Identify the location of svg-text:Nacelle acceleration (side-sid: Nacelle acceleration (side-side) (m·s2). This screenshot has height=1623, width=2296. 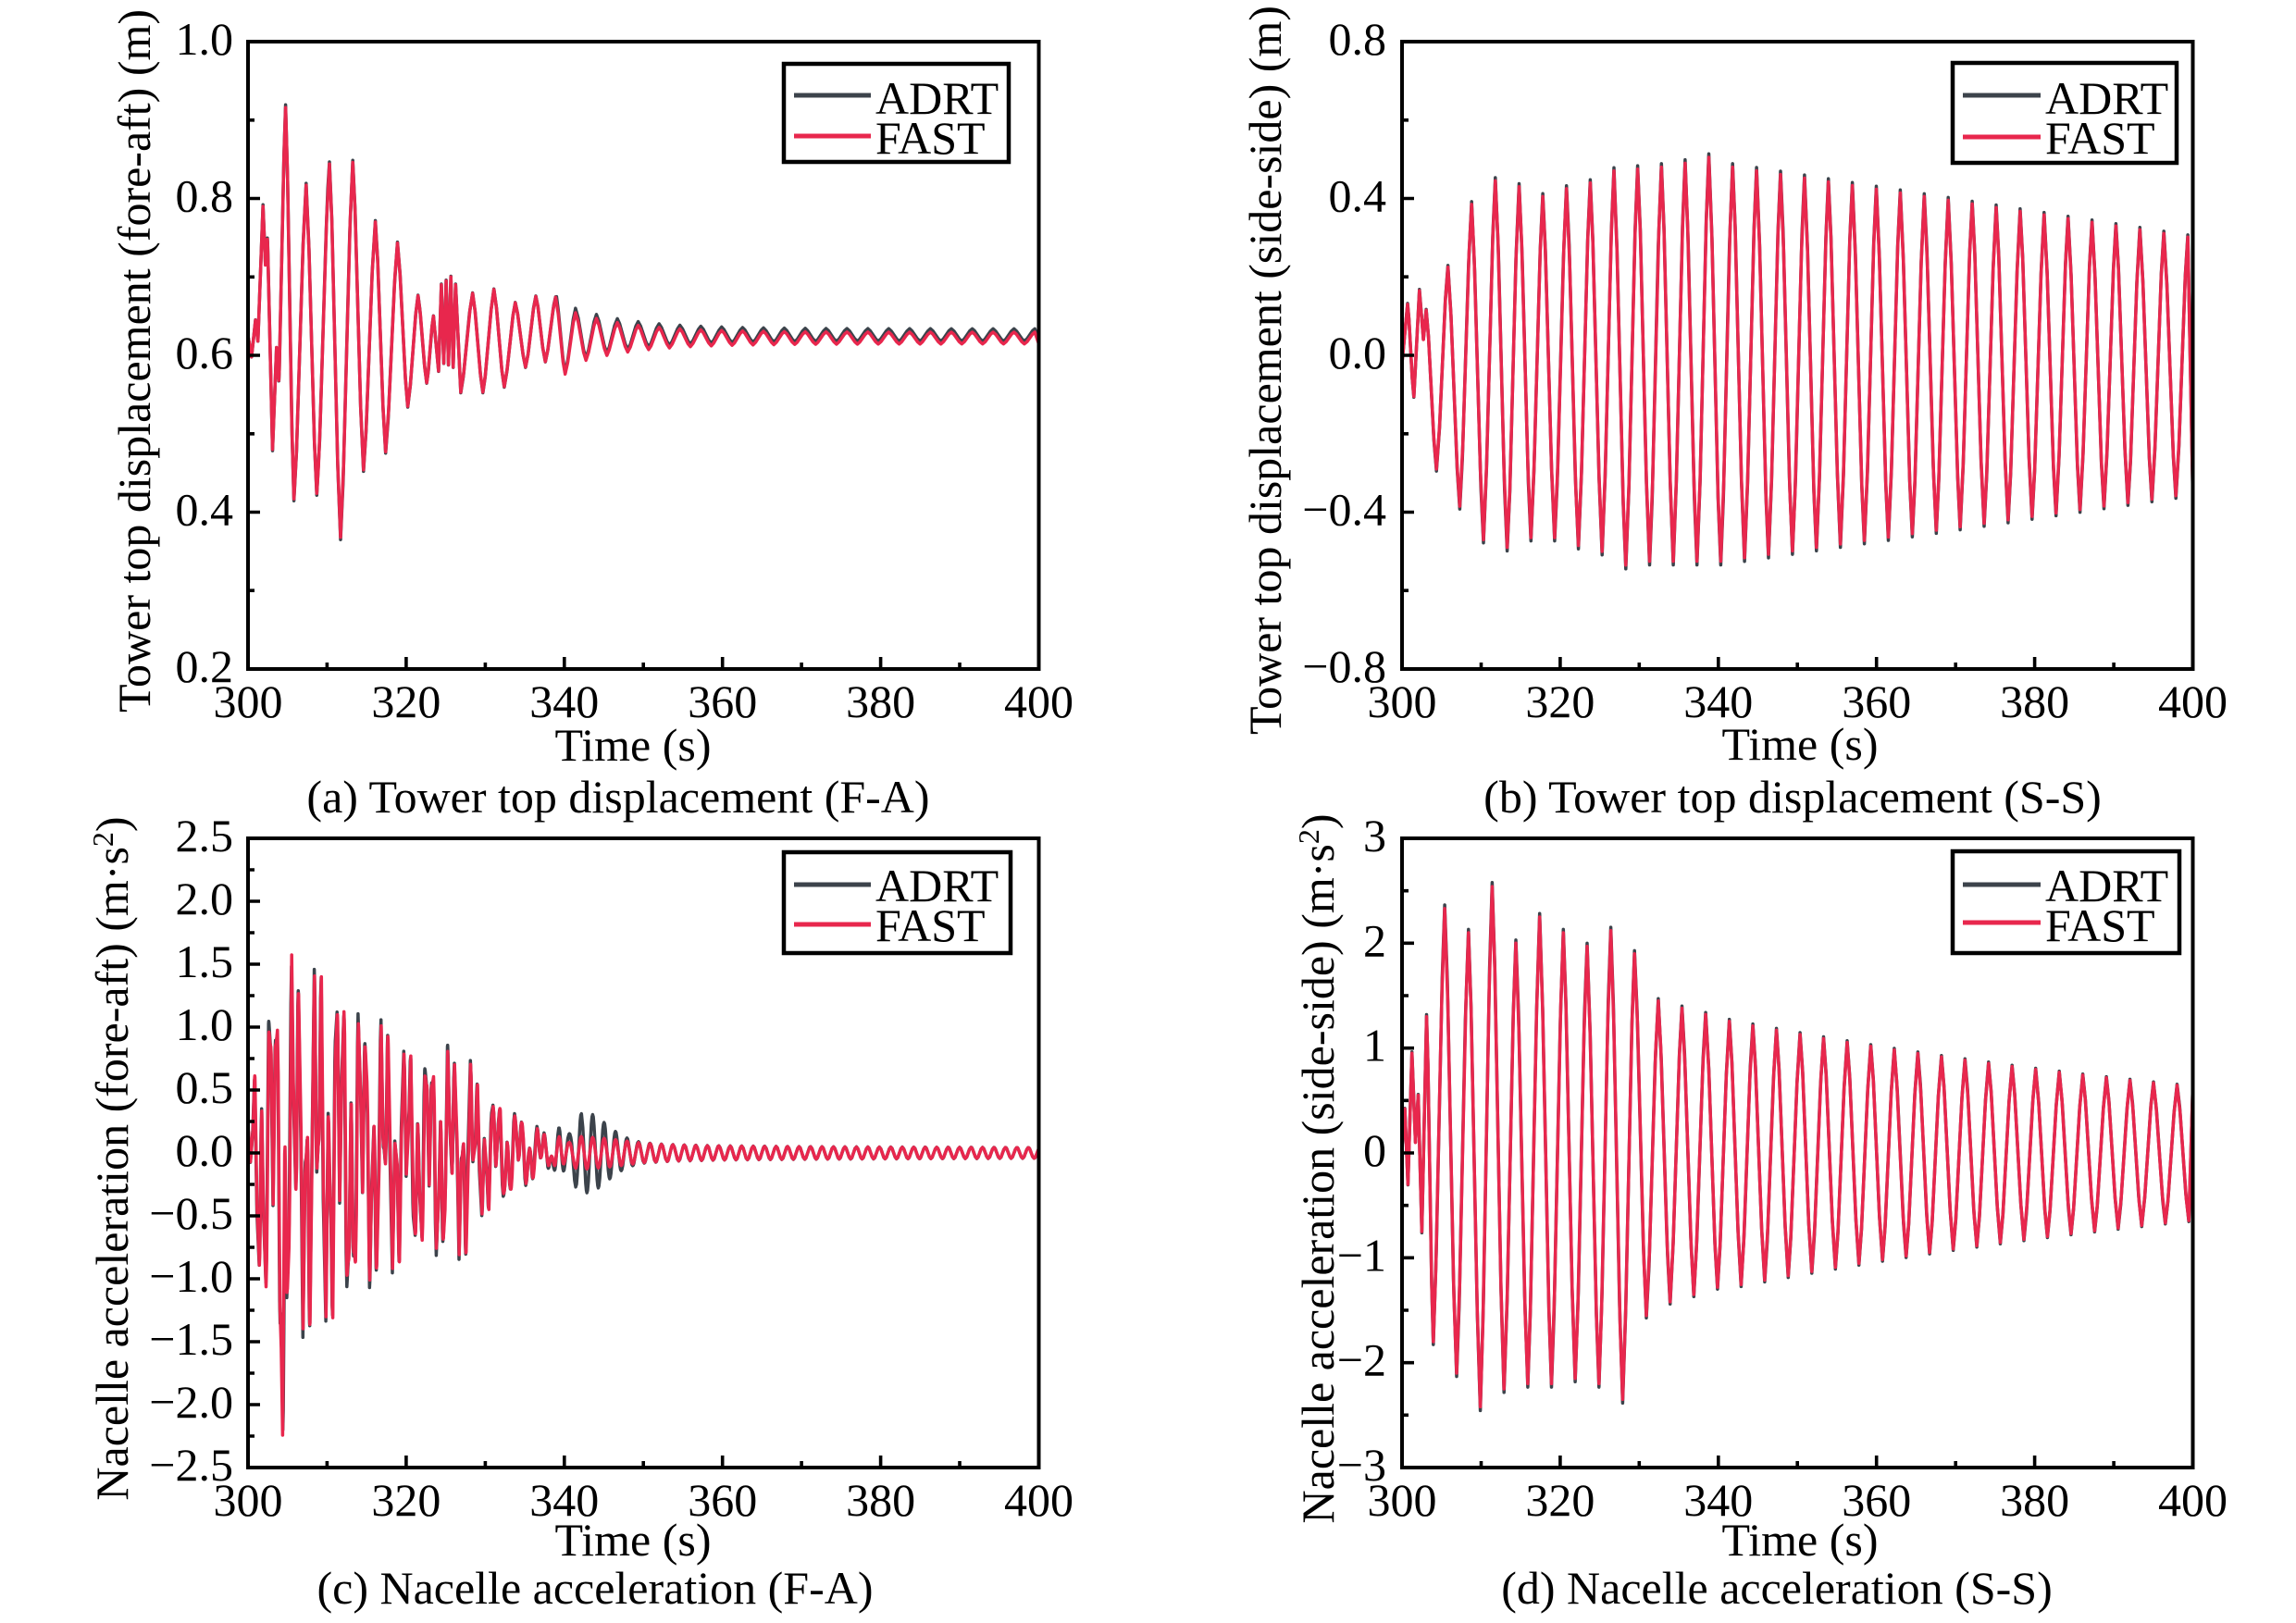
(1318, 1169).